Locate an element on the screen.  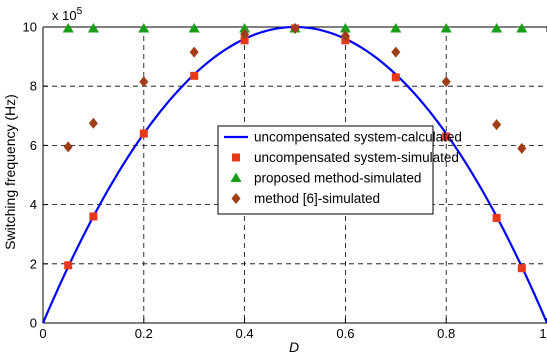
x-axis-label: D is located at coordinates (294, 346).